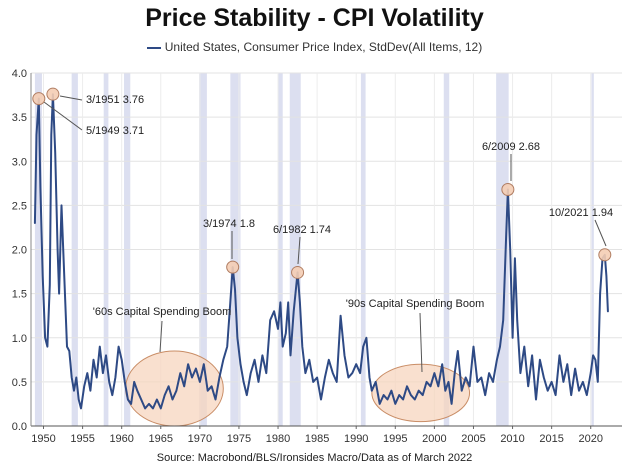 The width and height of the screenshot is (629, 469). Describe the element at coordinates (581, 213) in the screenshot. I see `annotation-label-5: 10/2021 1.94` at that location.